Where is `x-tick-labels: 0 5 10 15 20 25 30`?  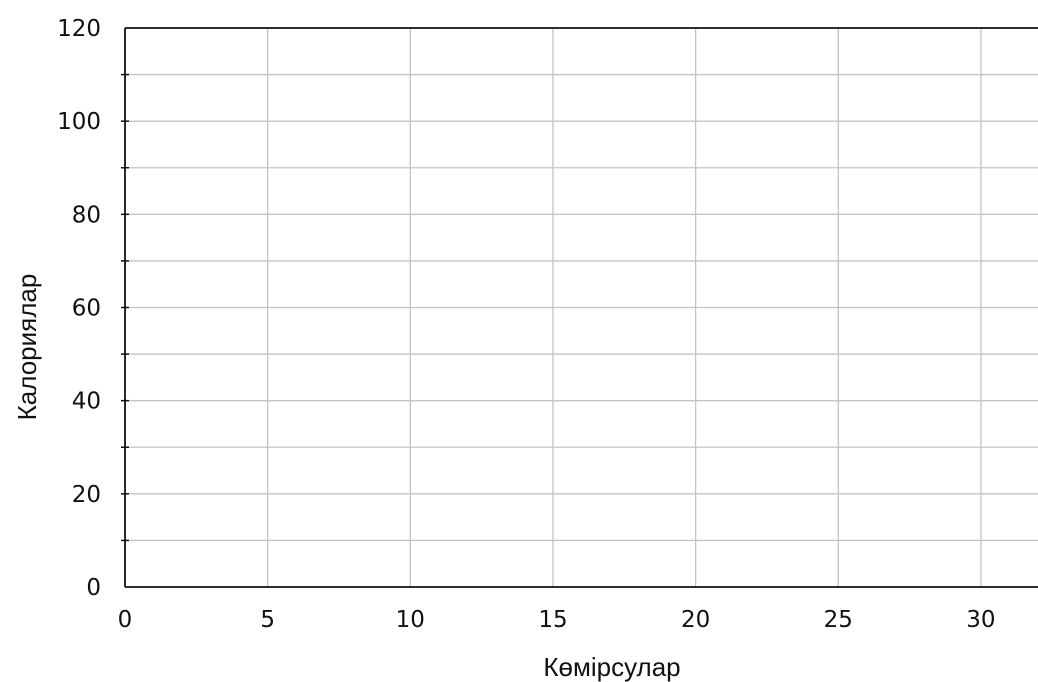 x-tick-labels: 0 5 10 15 20 25 30 is located at coordinates (557, 620).